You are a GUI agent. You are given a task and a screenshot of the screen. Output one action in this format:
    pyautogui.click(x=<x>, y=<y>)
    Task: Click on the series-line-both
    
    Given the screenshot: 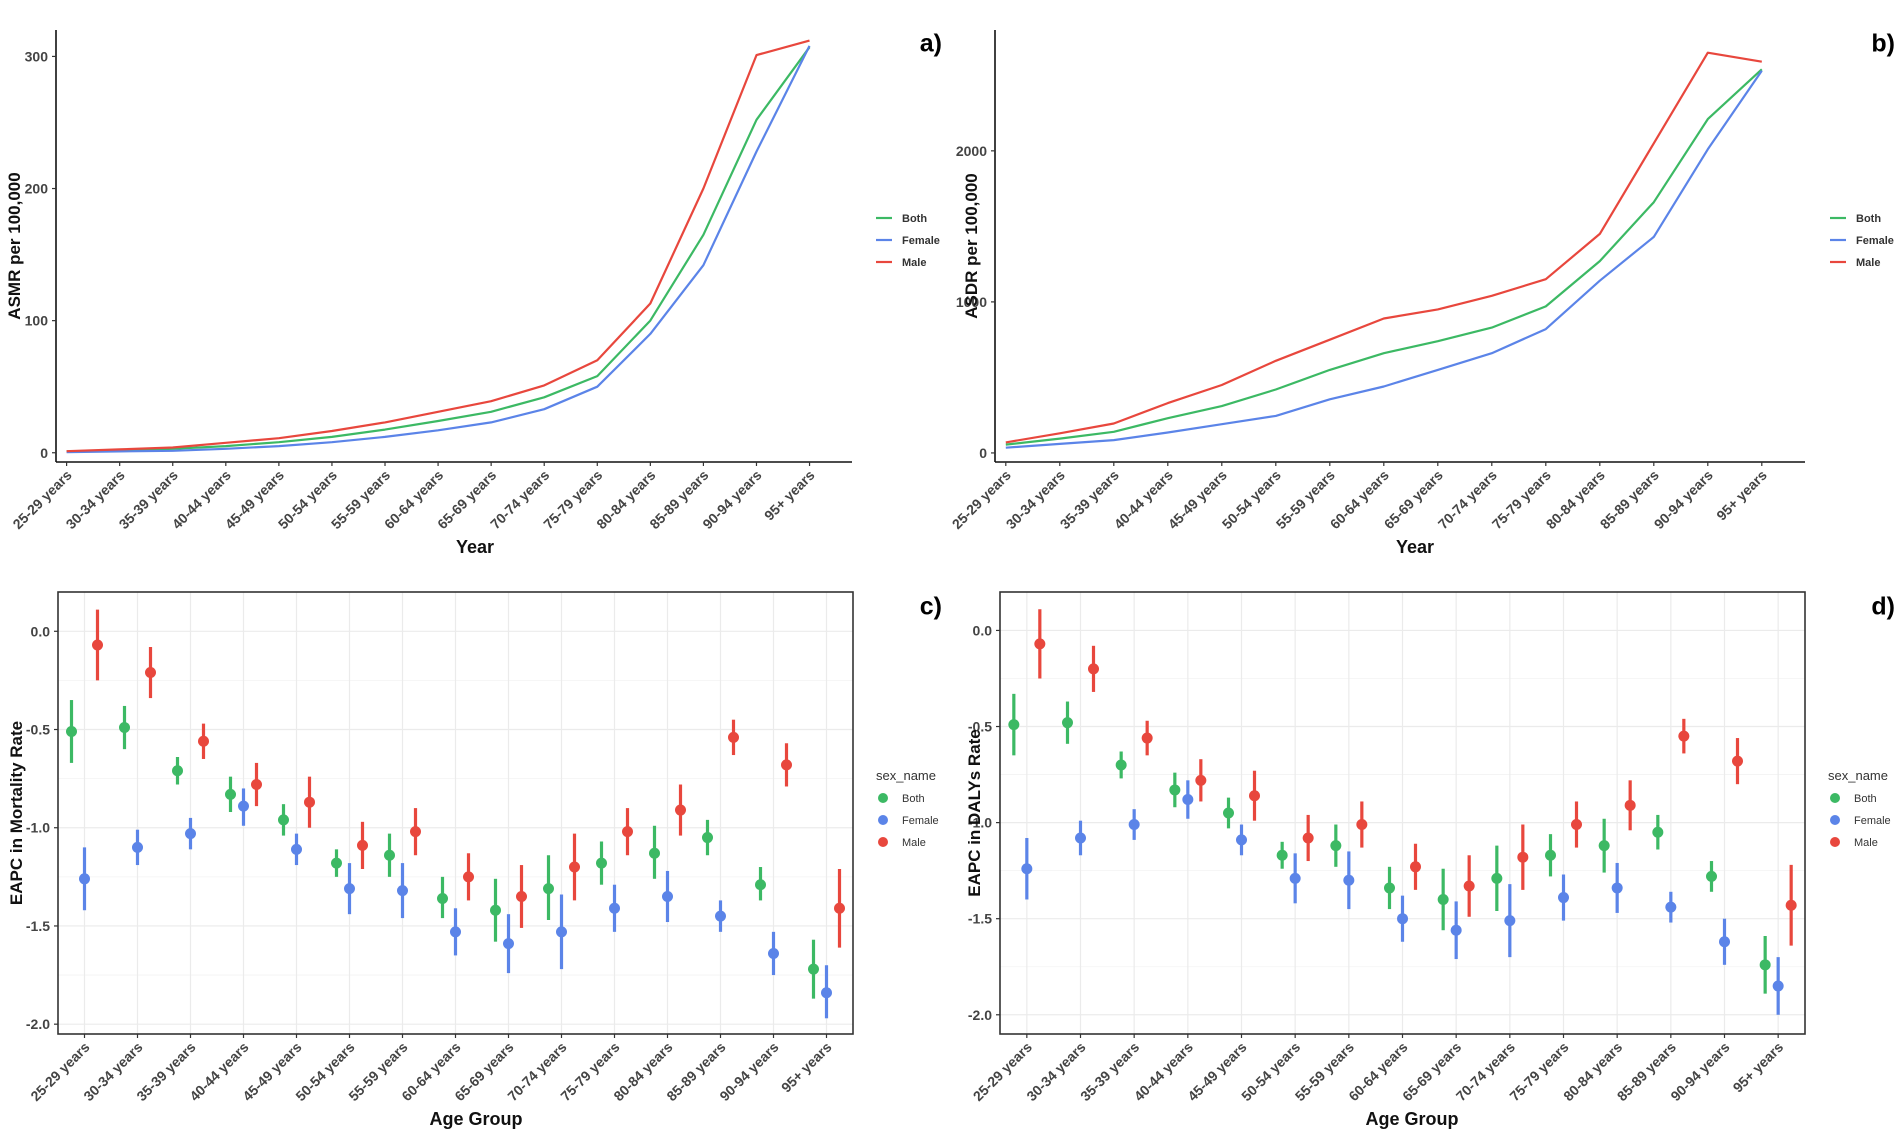 What is the action you would take?
    pyautogui.click(x=1384, y=257)
    